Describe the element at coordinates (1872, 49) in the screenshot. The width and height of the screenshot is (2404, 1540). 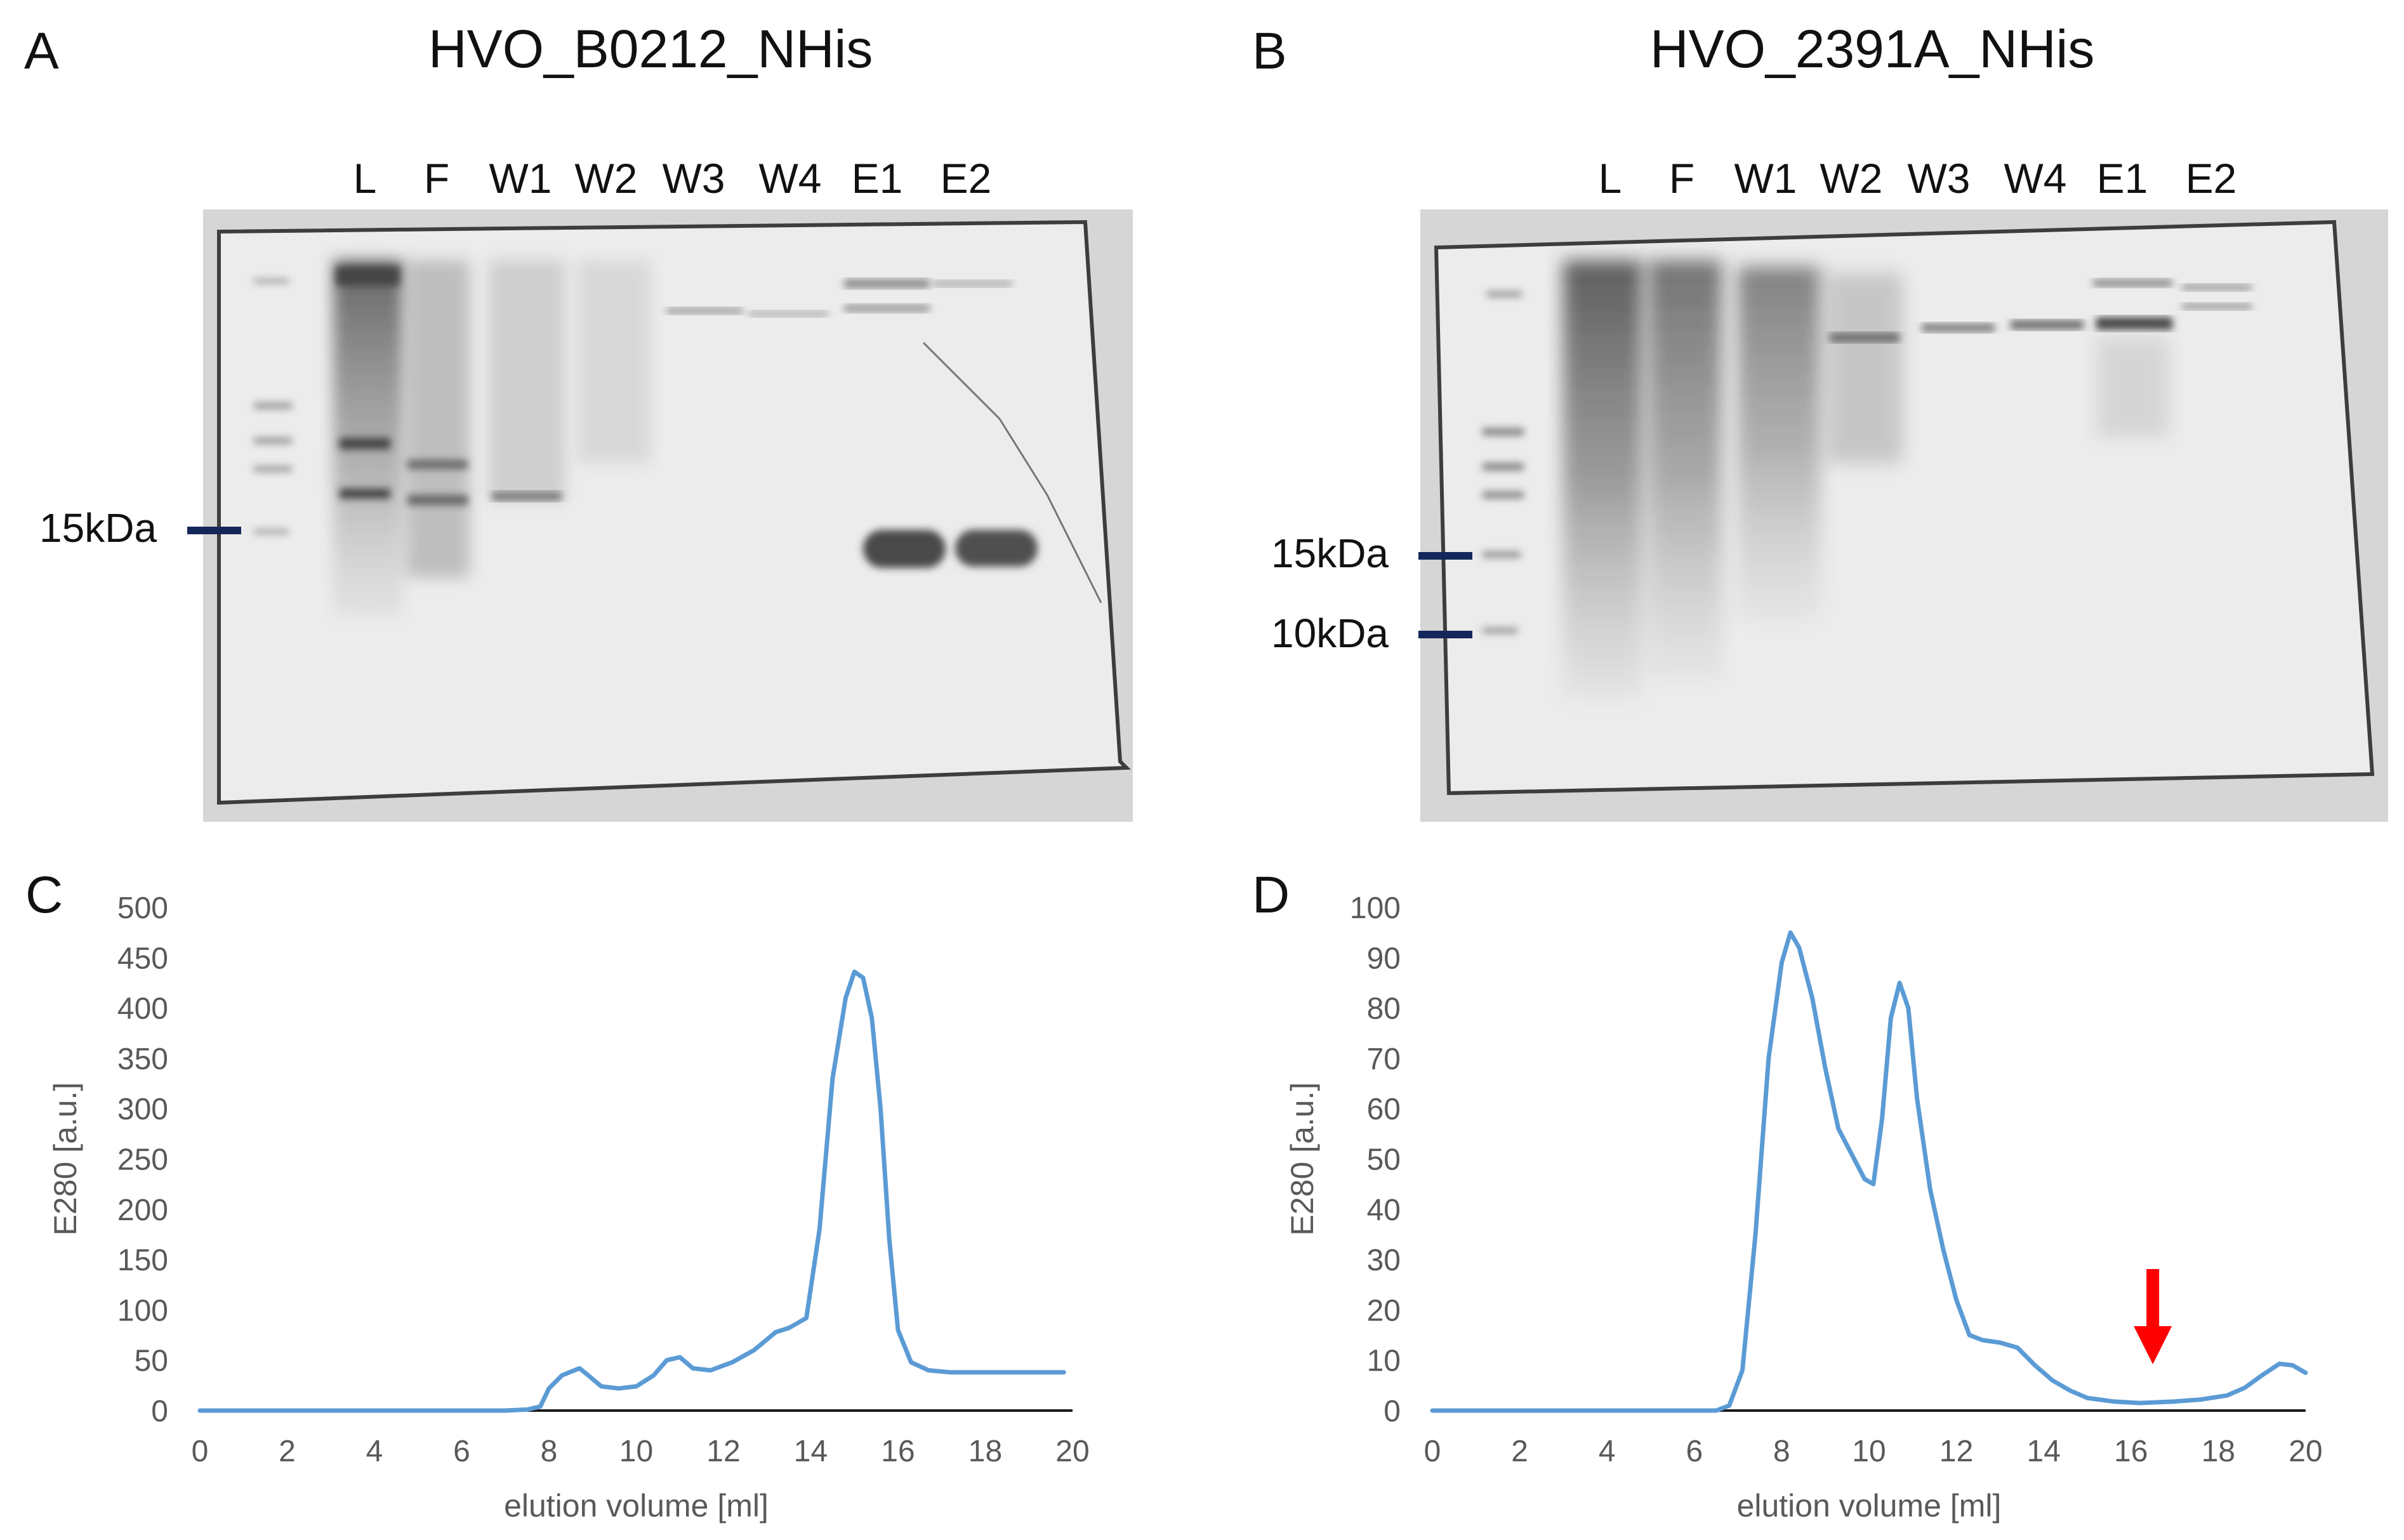
I see `gel-title-b: HVO_2391A_NHis` at that location.